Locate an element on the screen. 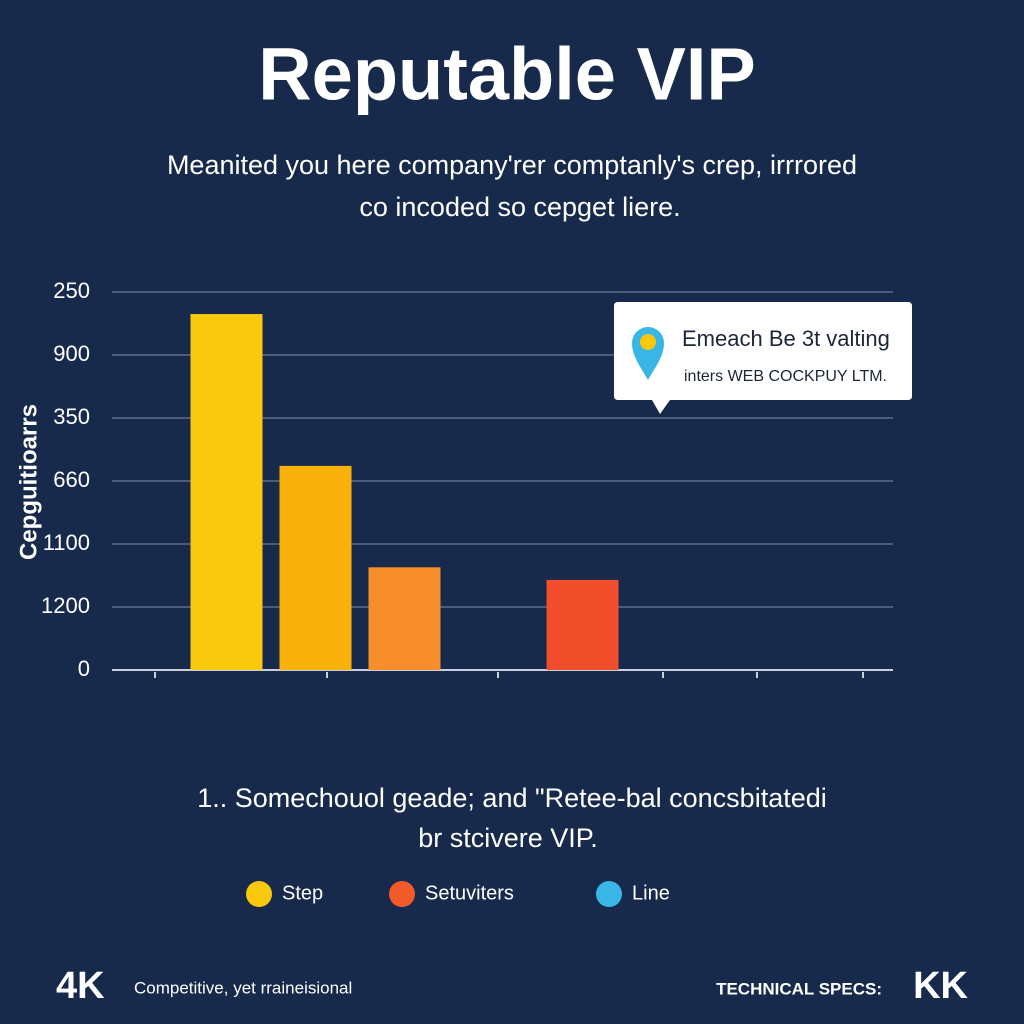  caption: br stcivere VIP. is located at coordinates (508, 838).